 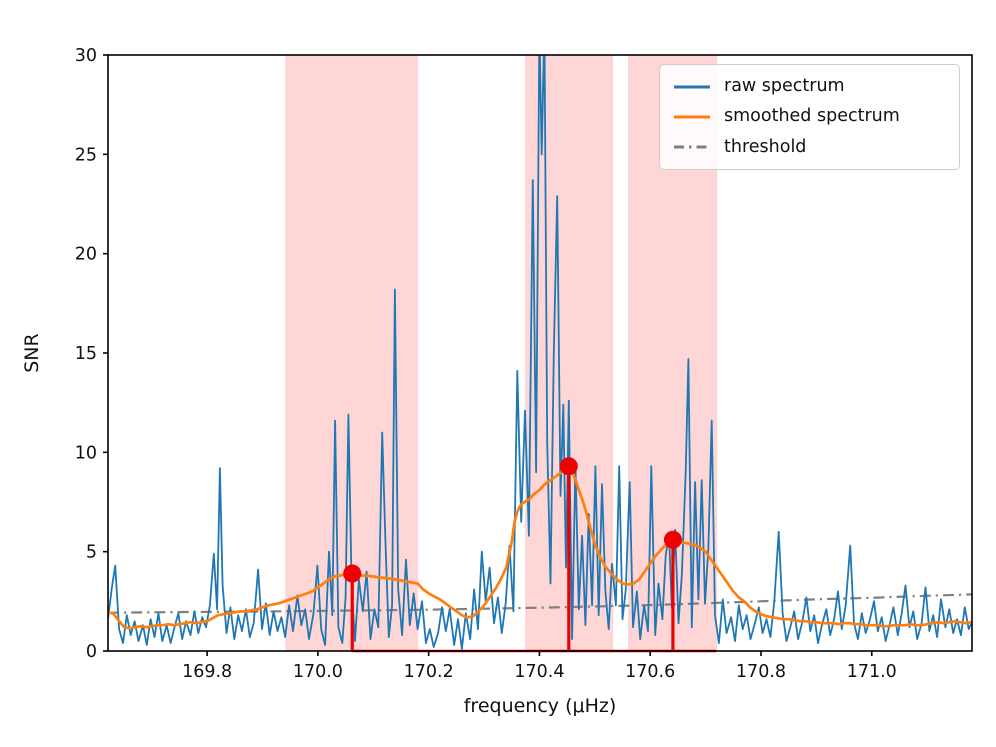 I want to click on y-tick-label: 10, so click(x=86, y=453).